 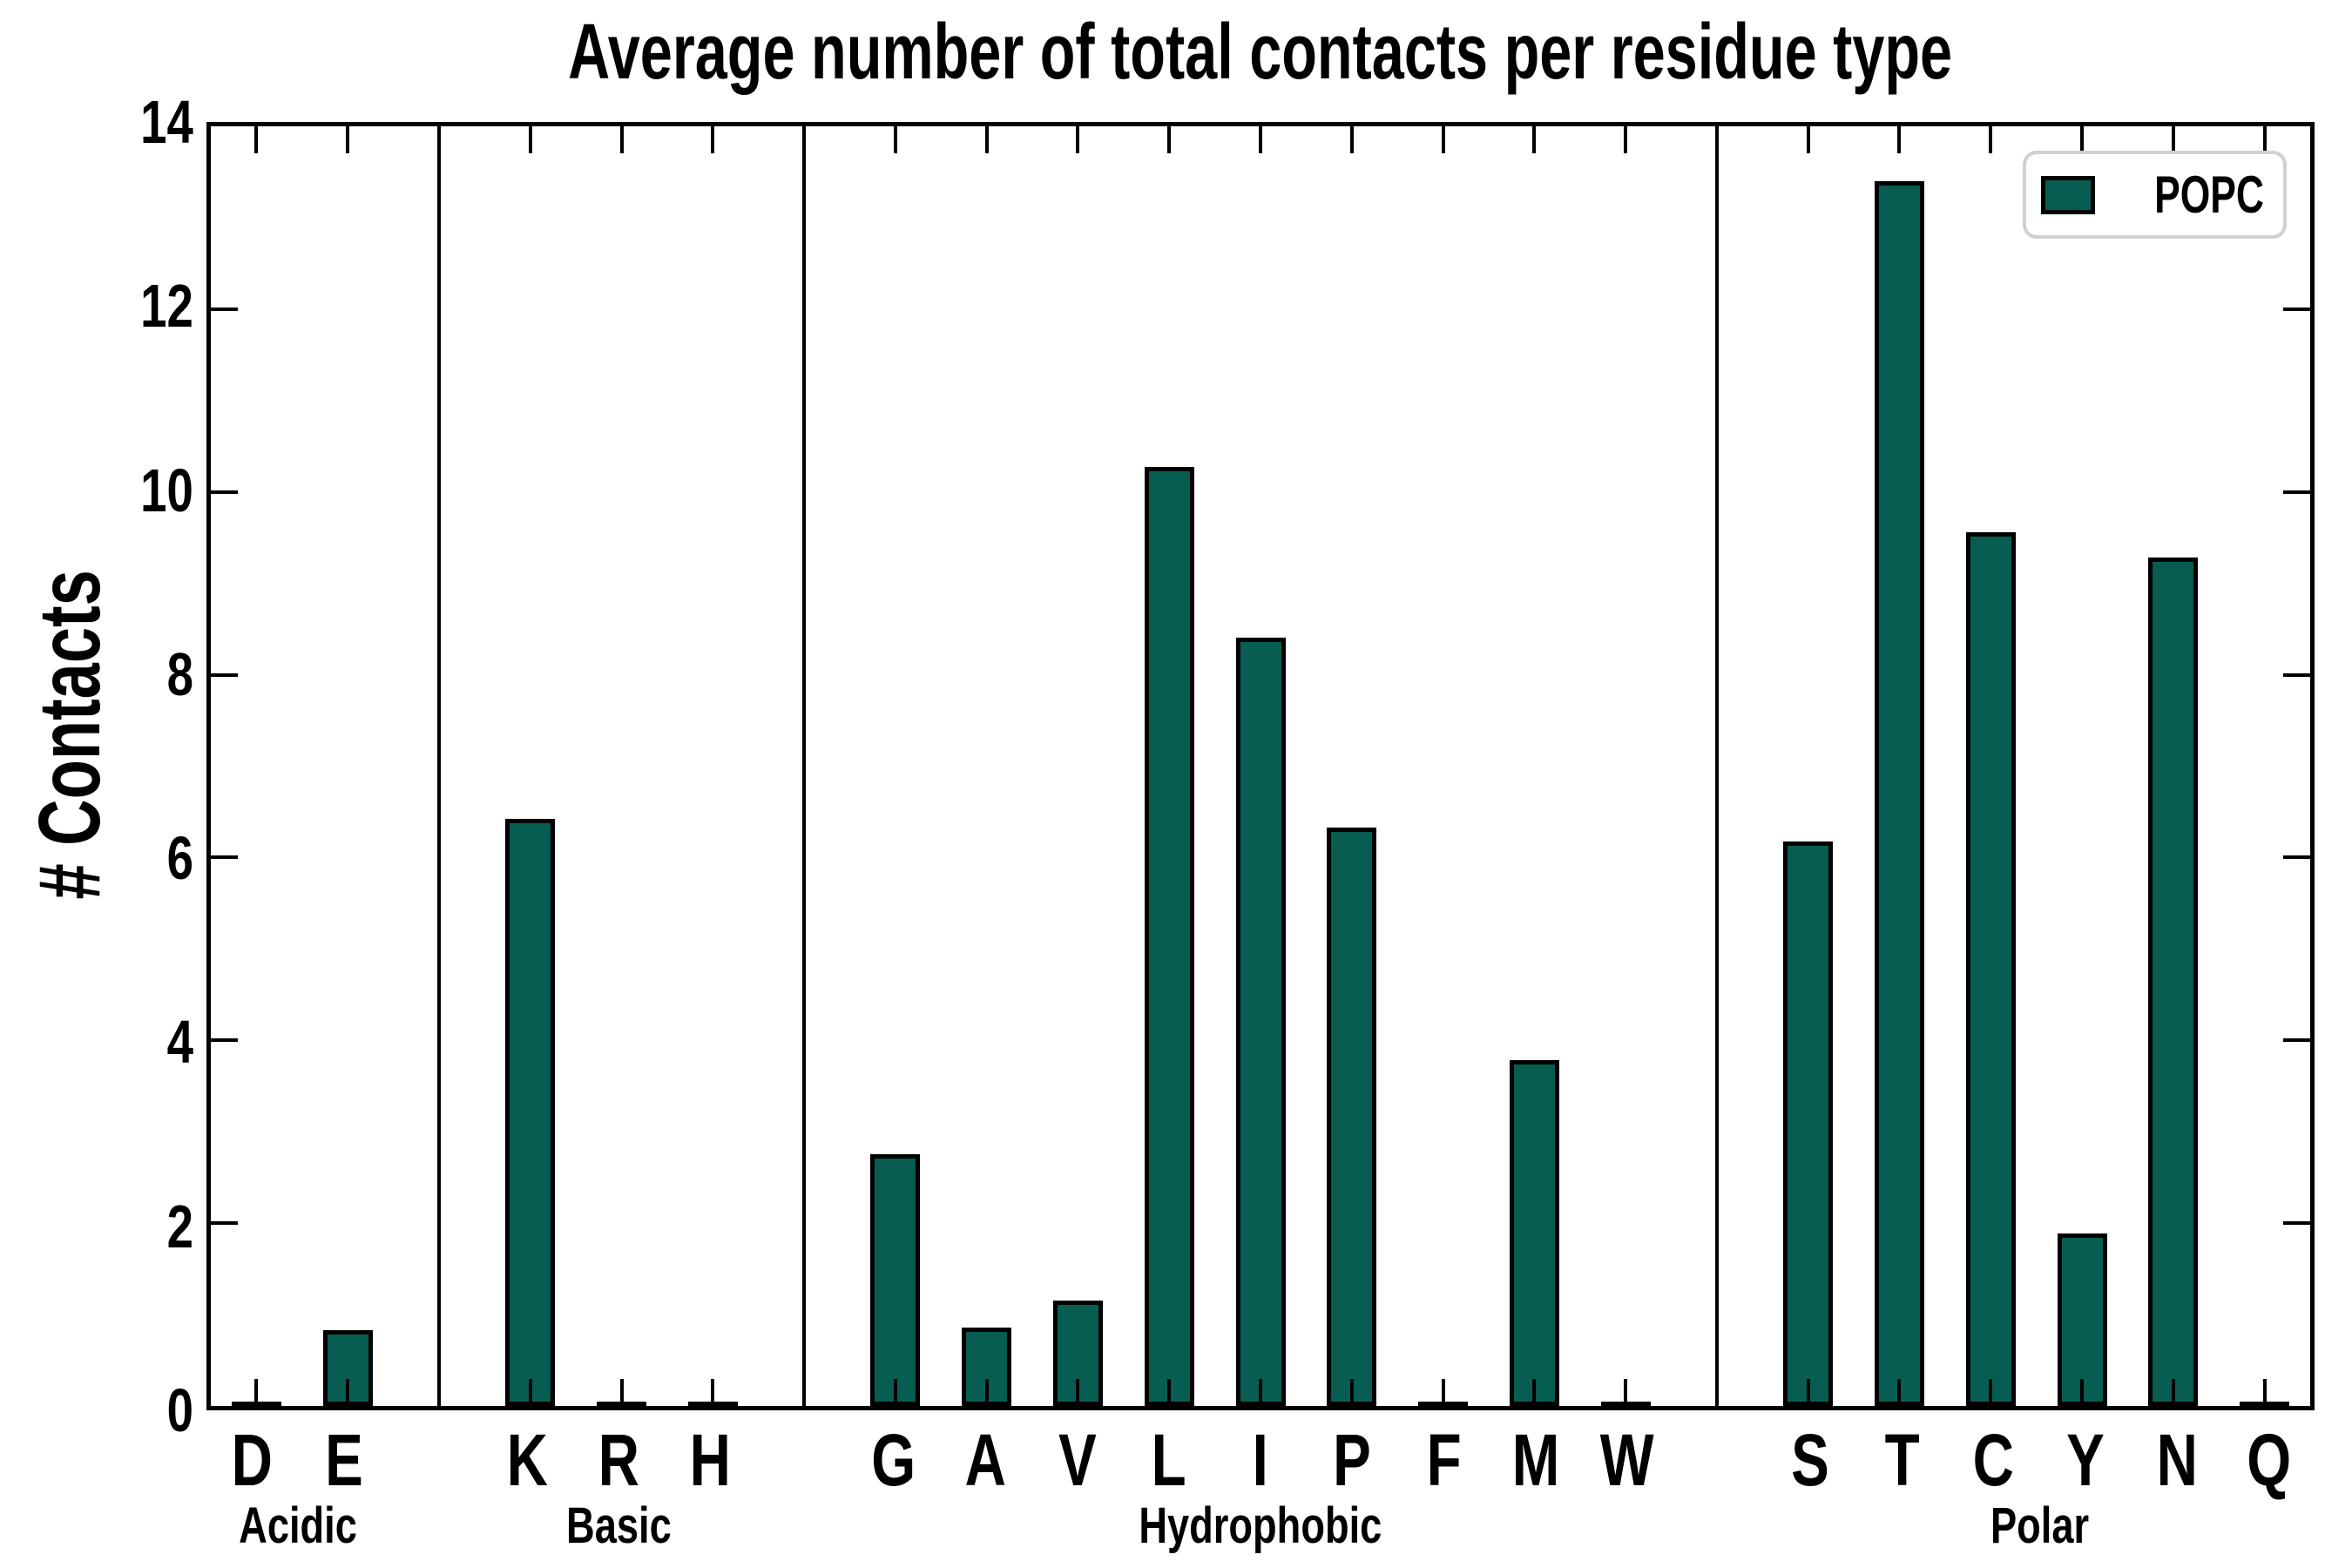 I want to click on group-label-text: Hydrophobic, so click(x=1260, y=1526).